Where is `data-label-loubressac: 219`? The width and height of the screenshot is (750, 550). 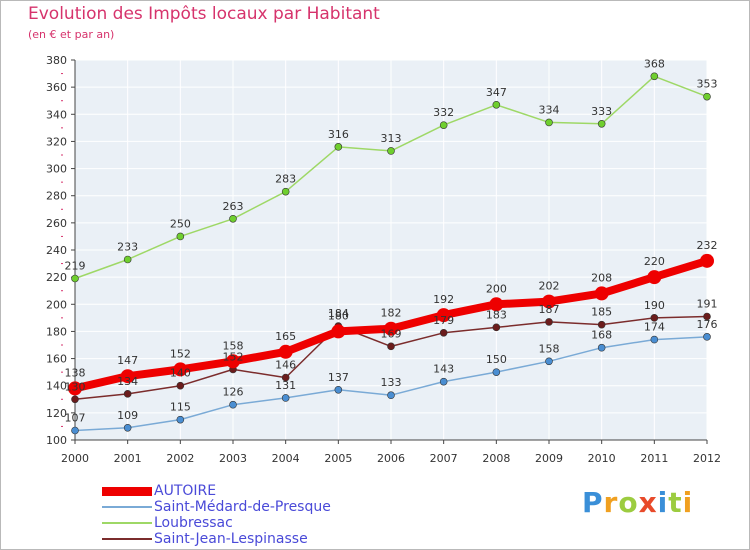 data-label-loubressac: 219 is located at coordinates (75, 266).